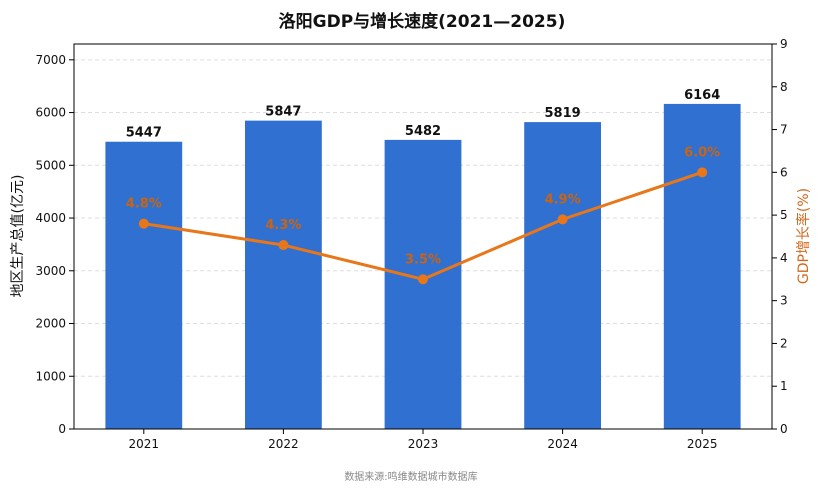  What do you see at coordinates (423, 114) in the screenshot?
I see `bar-value-labels: 5447 5847 5482 5819 6164` at bounding box center [423, 114].